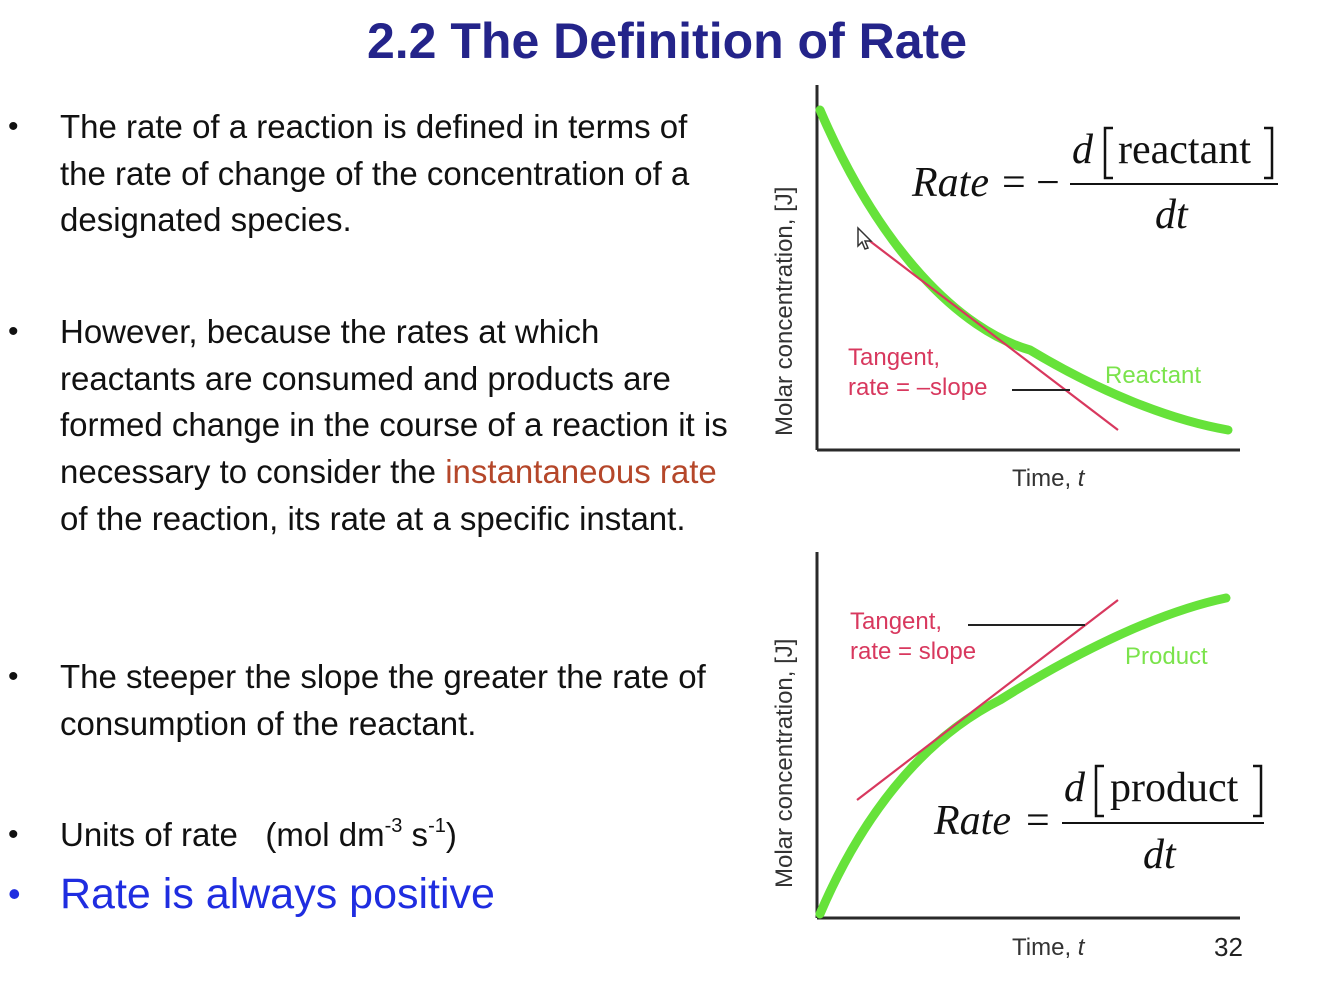  Describe the element at coordinates (1184, 150) in the screenshot. I see `equation-species: reactant` at that location.